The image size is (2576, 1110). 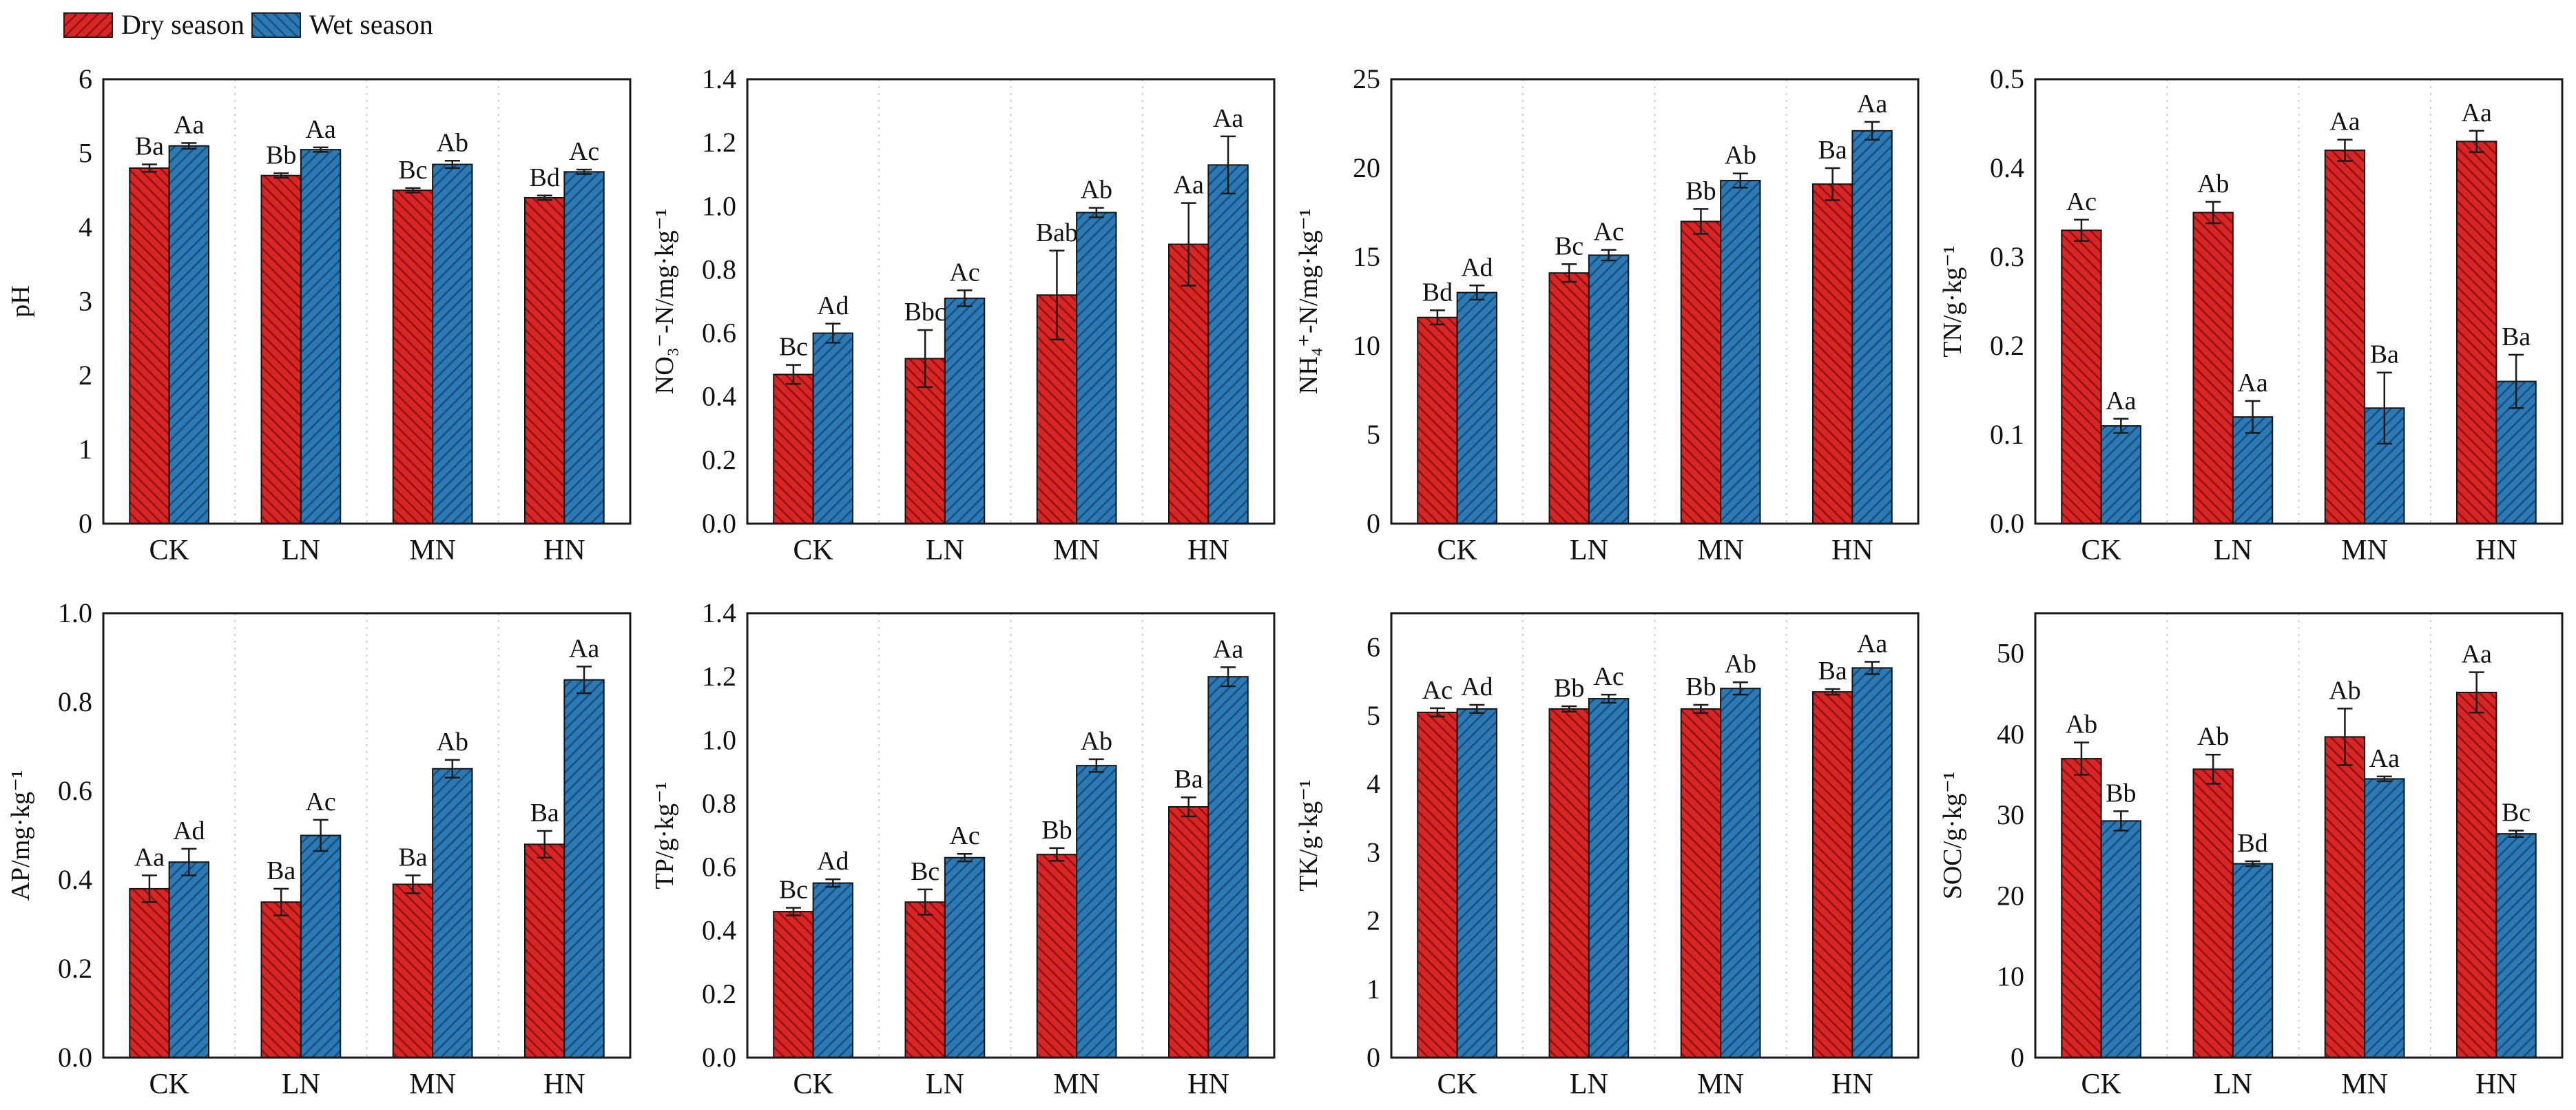 What do you see at coordinates (281, 156) in the screenshot?
I see `sig-label: Bb` at bounding box center [281, 156].